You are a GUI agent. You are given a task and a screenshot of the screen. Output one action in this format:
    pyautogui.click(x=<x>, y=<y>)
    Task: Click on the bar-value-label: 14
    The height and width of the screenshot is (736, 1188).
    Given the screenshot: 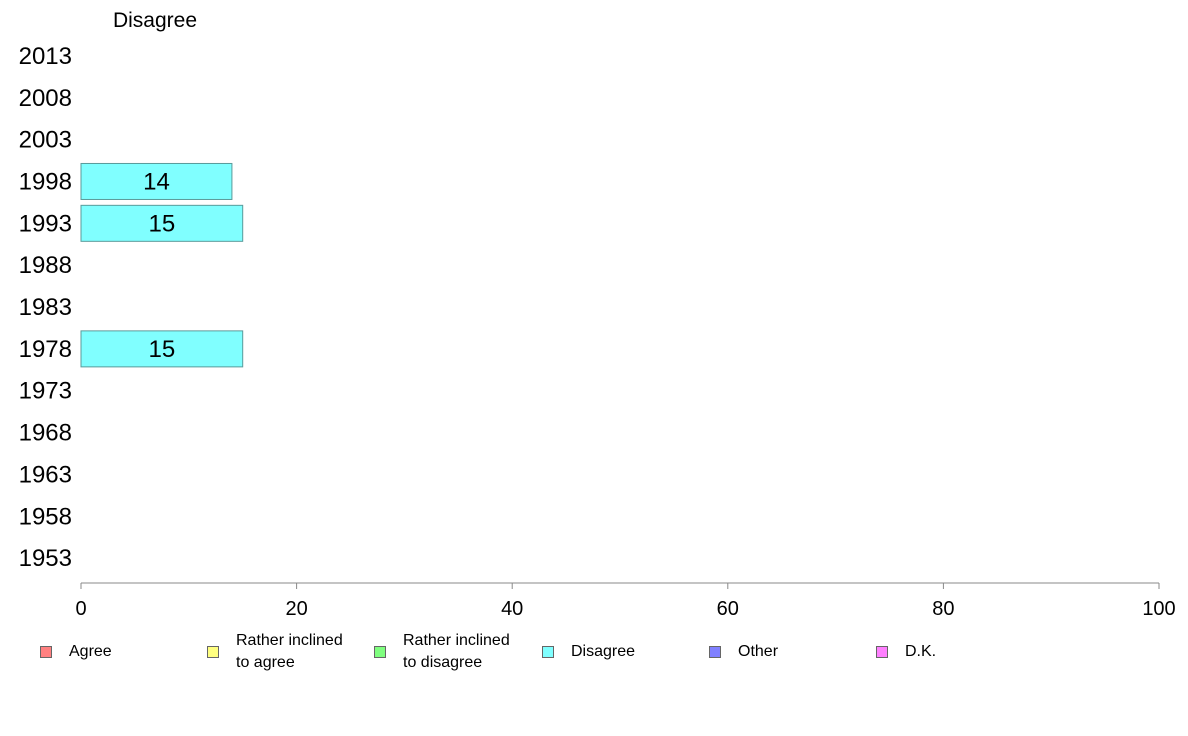 What is the action you would take?
    pyautogui.click(x=156, y=181)
    